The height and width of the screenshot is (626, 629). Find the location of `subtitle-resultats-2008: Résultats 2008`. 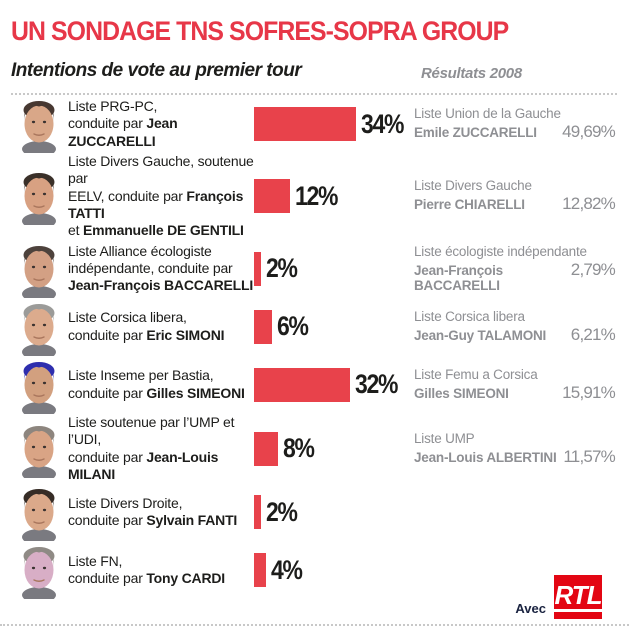

subtitle-resultats-2008: Résultats 2008 is located at coordinates (471, 73).